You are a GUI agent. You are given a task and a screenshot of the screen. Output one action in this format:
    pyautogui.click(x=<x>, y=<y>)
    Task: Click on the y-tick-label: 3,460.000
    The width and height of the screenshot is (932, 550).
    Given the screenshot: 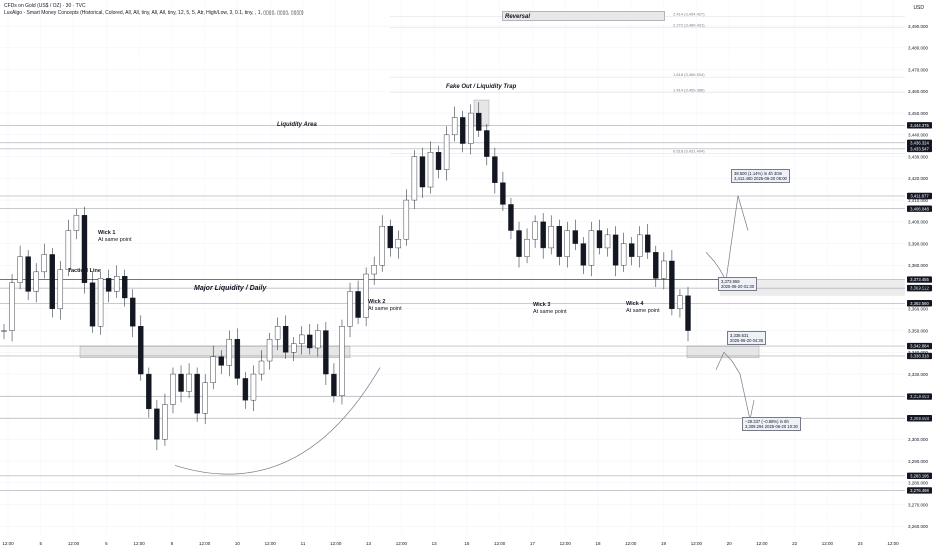 What is the action you would take?
    pyautogui.click(x=918, y=91)
    